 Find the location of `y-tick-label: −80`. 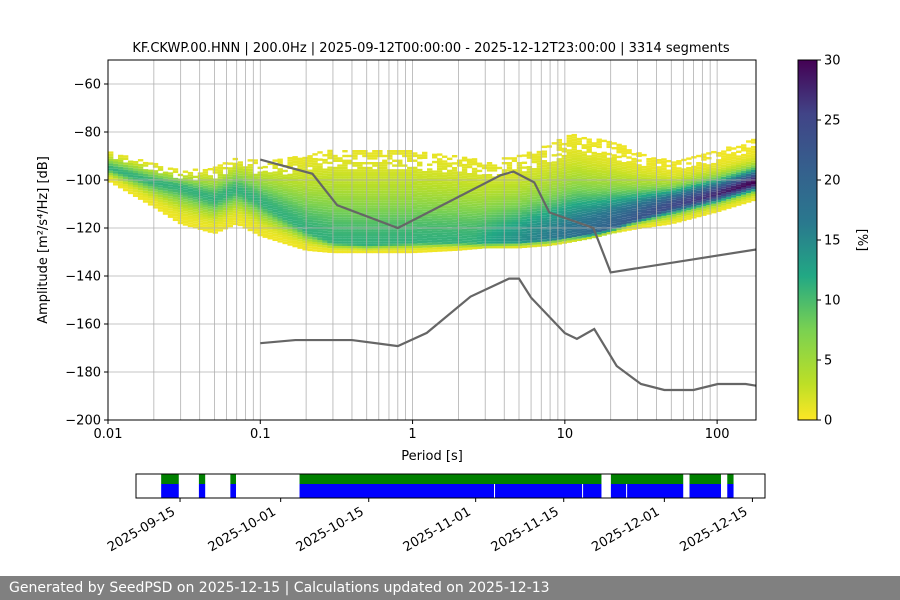

y-tick-label: −80 is located at coordinates (87, 133).